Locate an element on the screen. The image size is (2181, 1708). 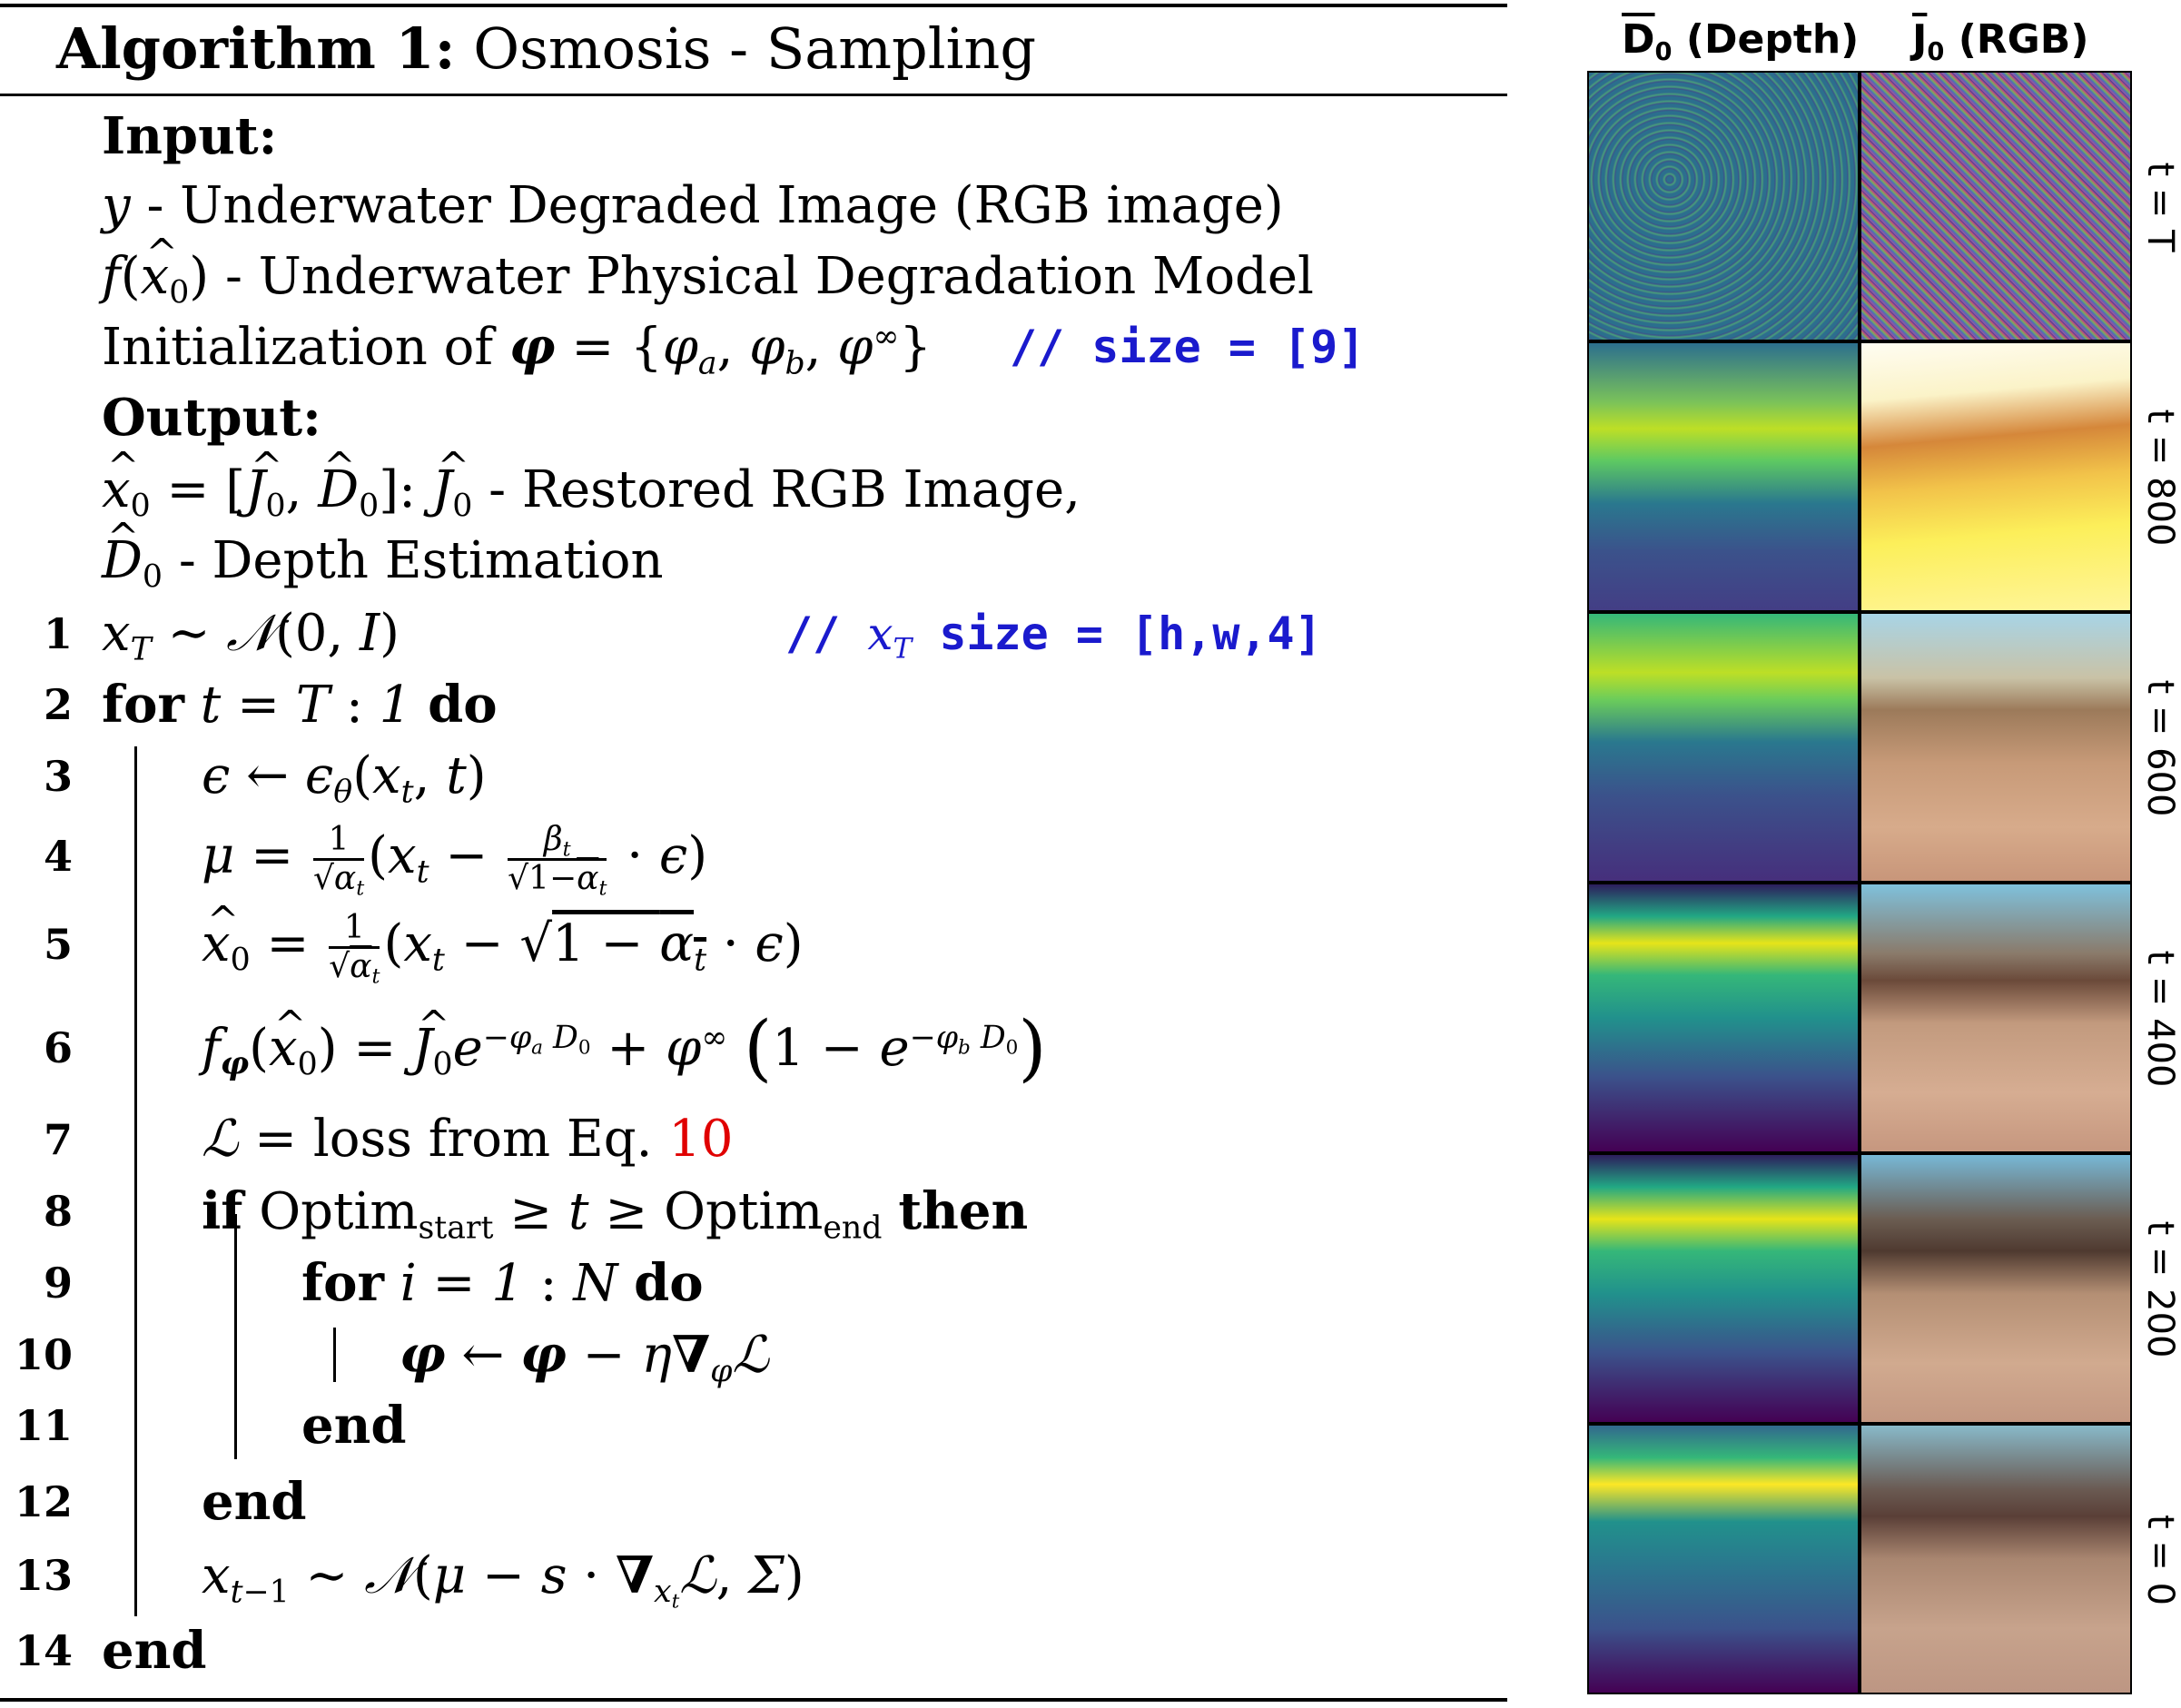
algo-line-10: 10 φ ← φ − η∇φℒ is located at coordinates (754, 1354).